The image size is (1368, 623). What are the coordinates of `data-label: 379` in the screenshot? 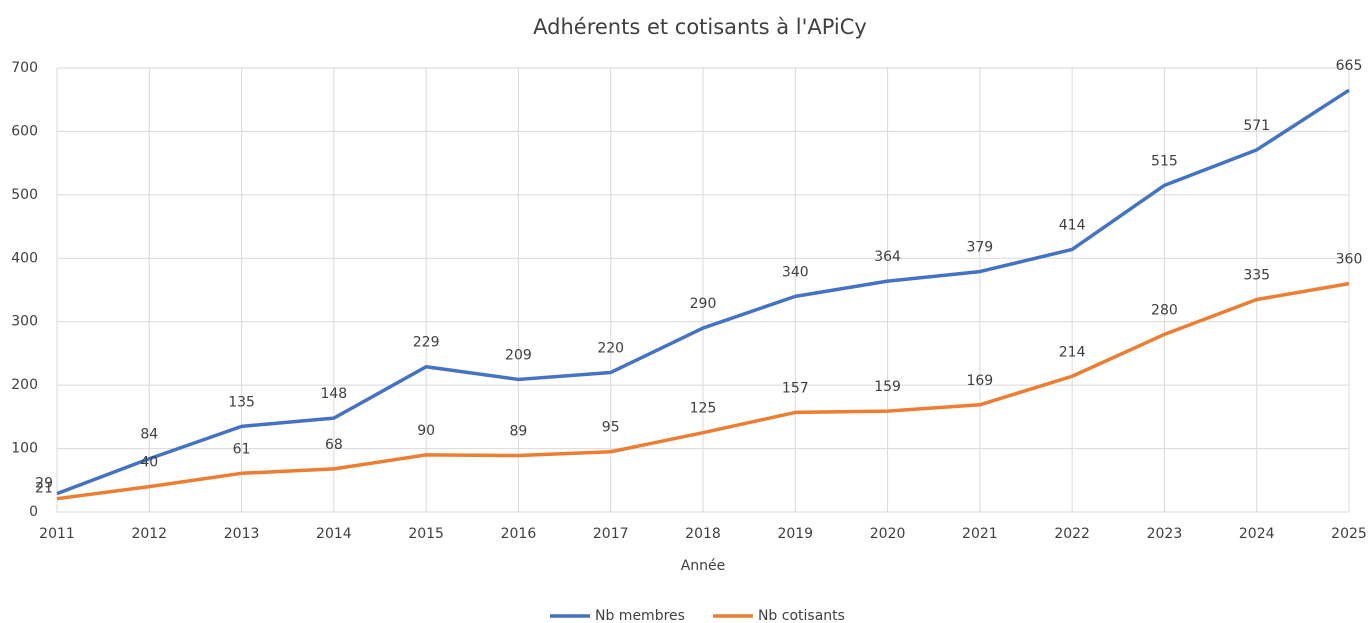 It's located at (979, 248).